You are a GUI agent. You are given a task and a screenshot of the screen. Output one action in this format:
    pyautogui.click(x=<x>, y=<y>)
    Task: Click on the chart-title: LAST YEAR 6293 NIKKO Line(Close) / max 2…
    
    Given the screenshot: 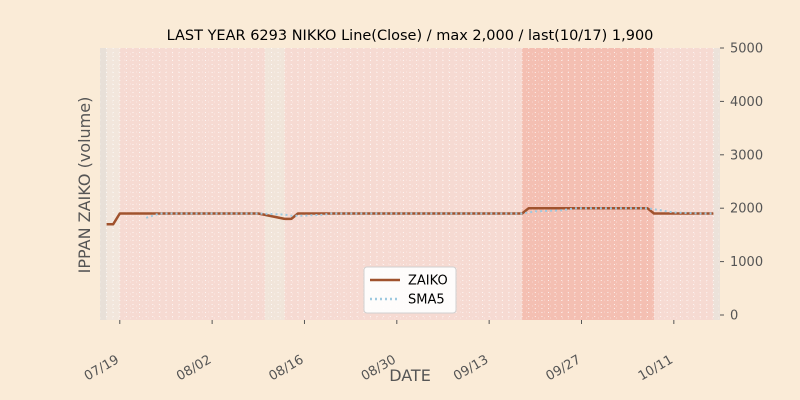 What is the action you would take?
    pyautogui.click(x=410, y=36)
    